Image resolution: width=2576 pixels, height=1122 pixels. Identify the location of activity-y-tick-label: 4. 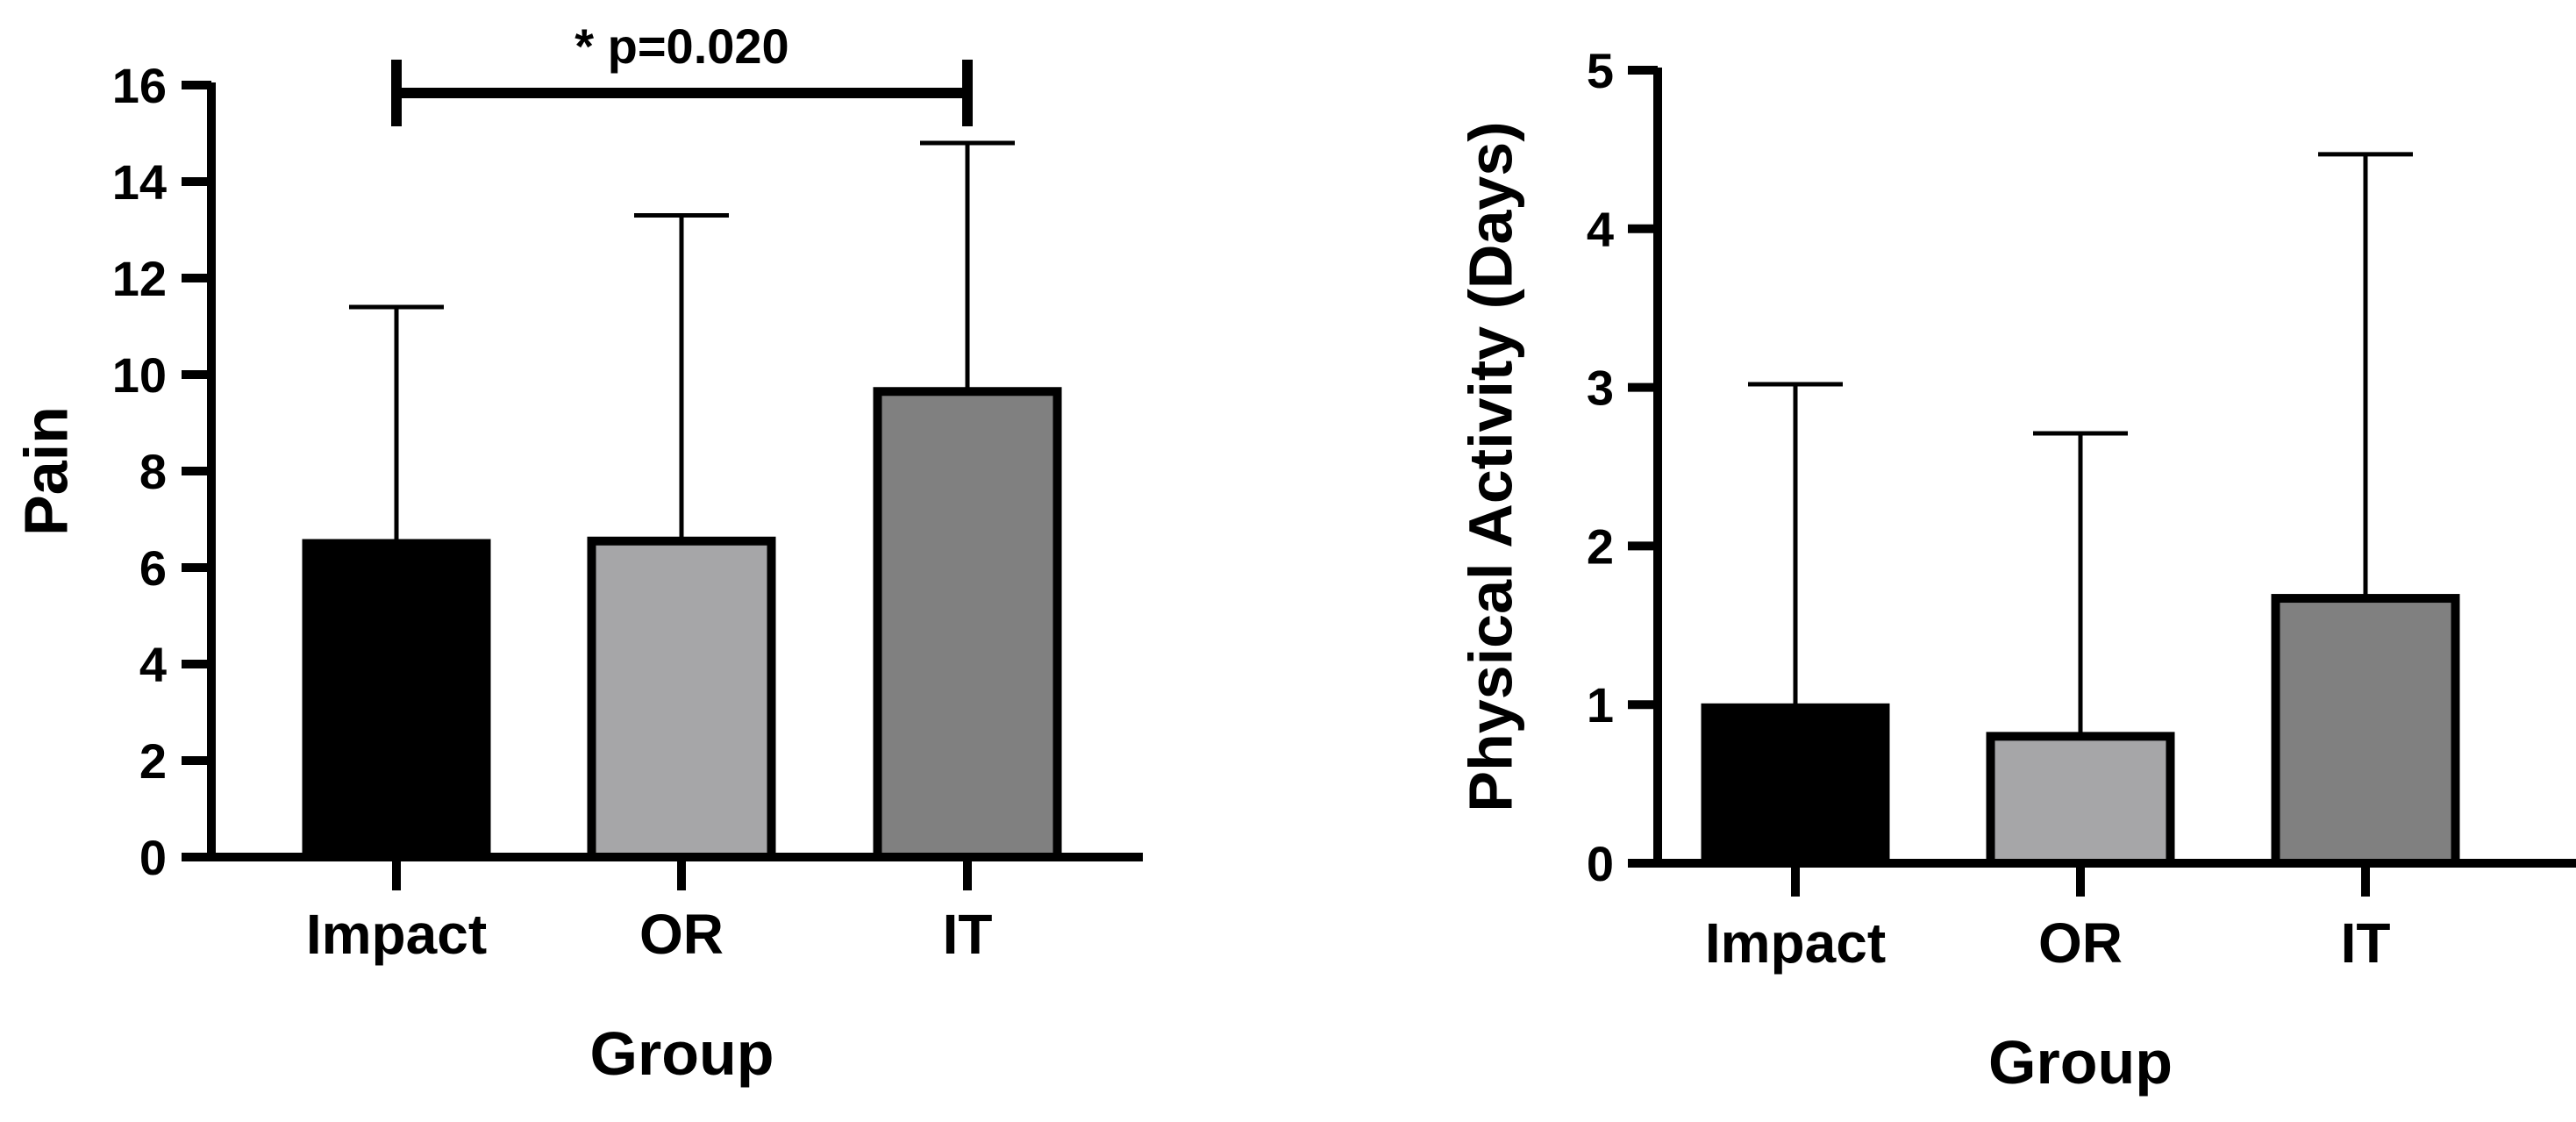
(1601, 229).